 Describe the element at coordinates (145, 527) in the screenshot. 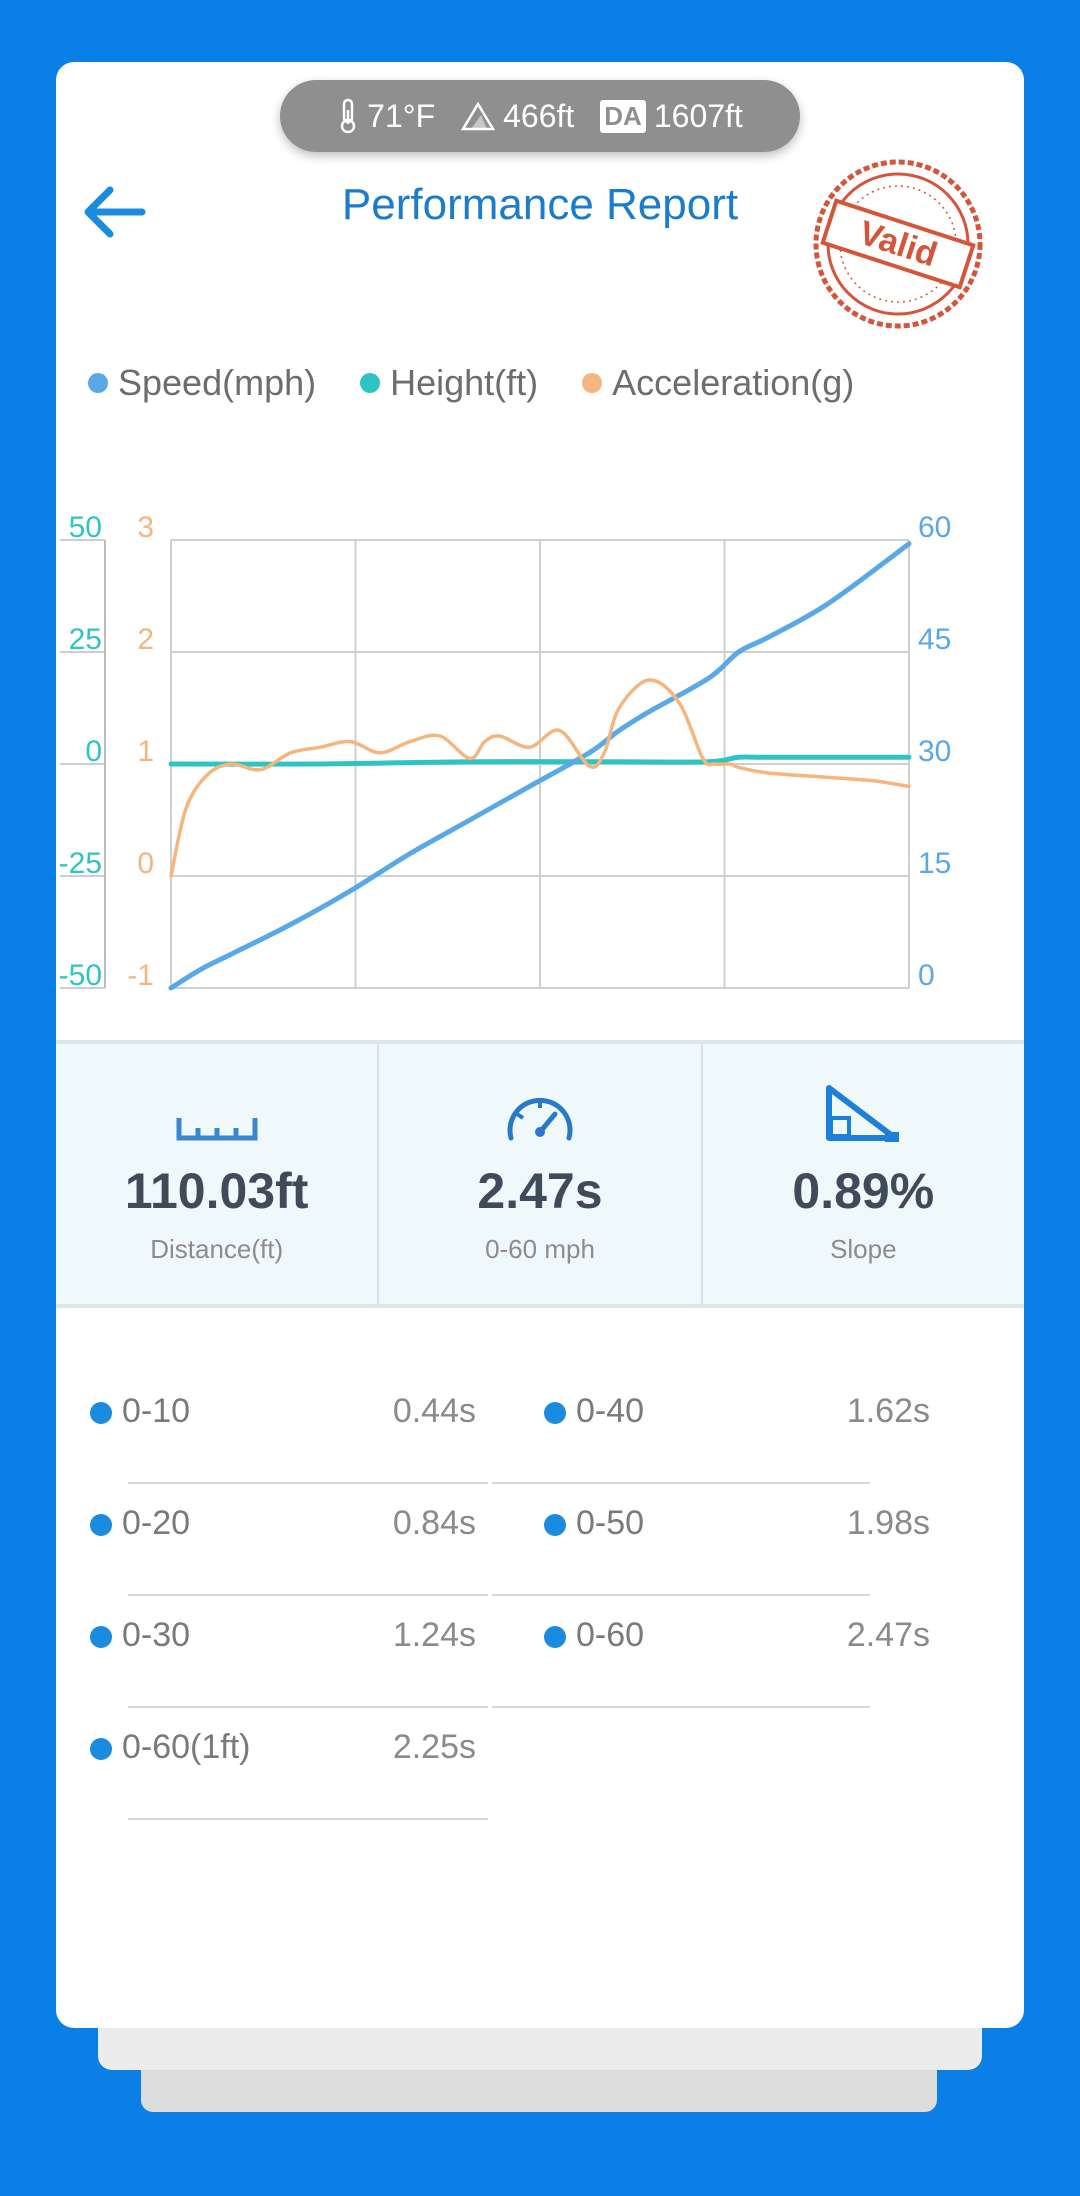

I see `acceleration-tick-label: 3` at that location.